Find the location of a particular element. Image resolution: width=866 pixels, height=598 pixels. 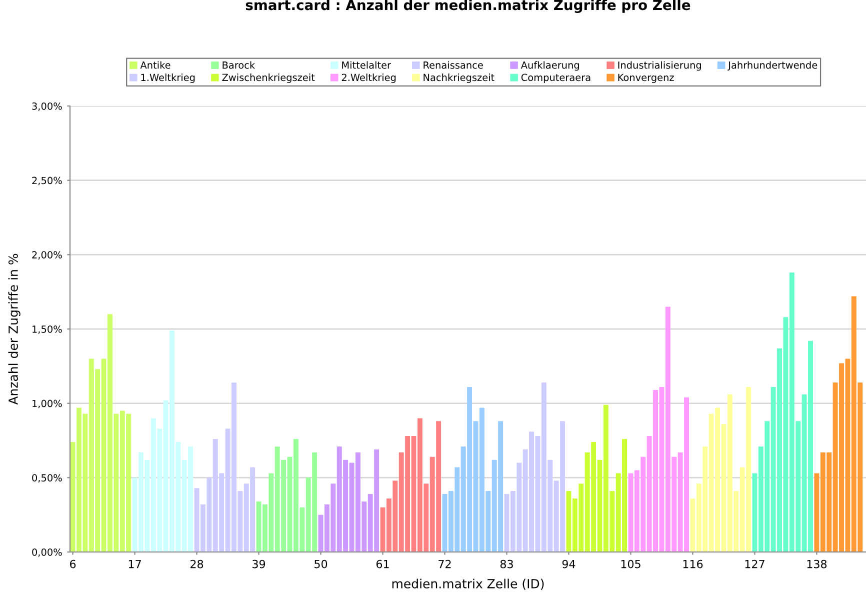

legend-label: Konvergenz is located at coordinates (646, 78).